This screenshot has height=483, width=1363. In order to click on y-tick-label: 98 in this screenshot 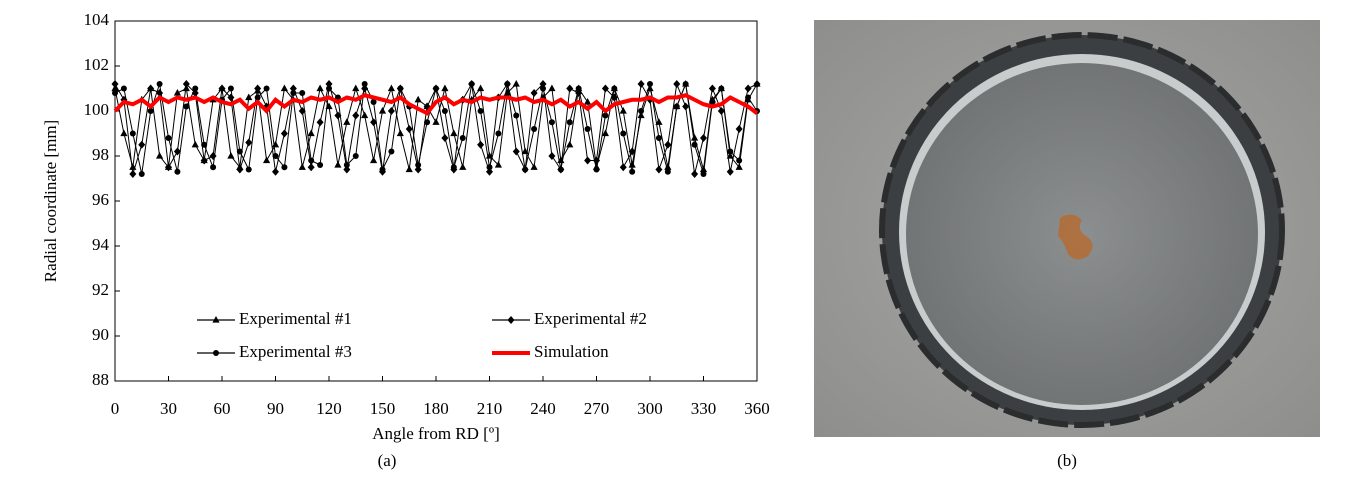, I will do `click(100, 154)`.